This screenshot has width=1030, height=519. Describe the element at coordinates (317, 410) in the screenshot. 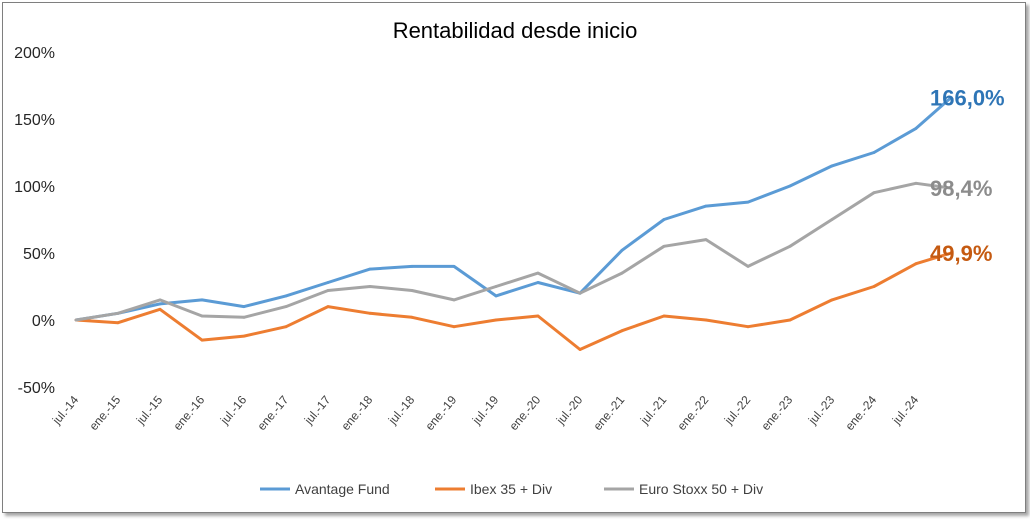

I see `x-tick-label: jul.-17` at that location.